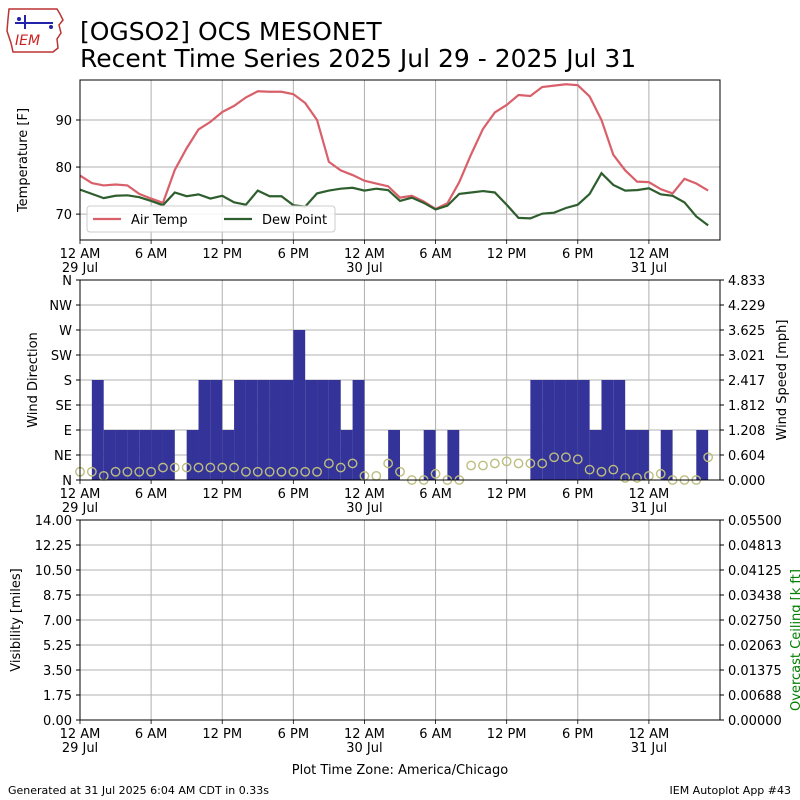  Describe the element at coordinates (57, 671) in the screenshot. I see `y-tick-label: 3.50` at that location.